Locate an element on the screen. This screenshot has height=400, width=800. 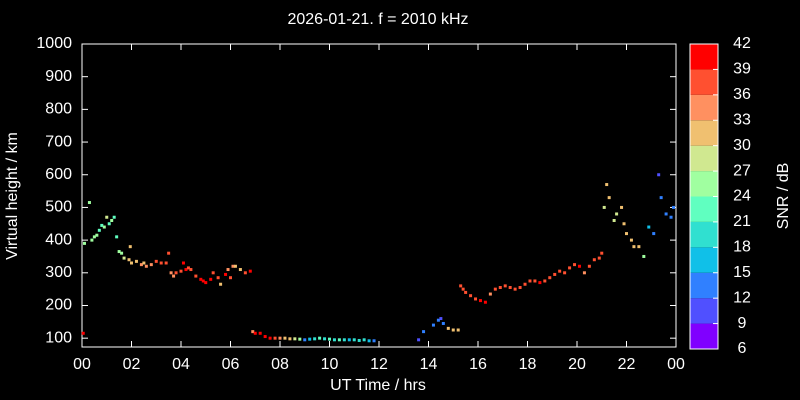
y-tick-label: 800 is located at coordinates (58, 109).